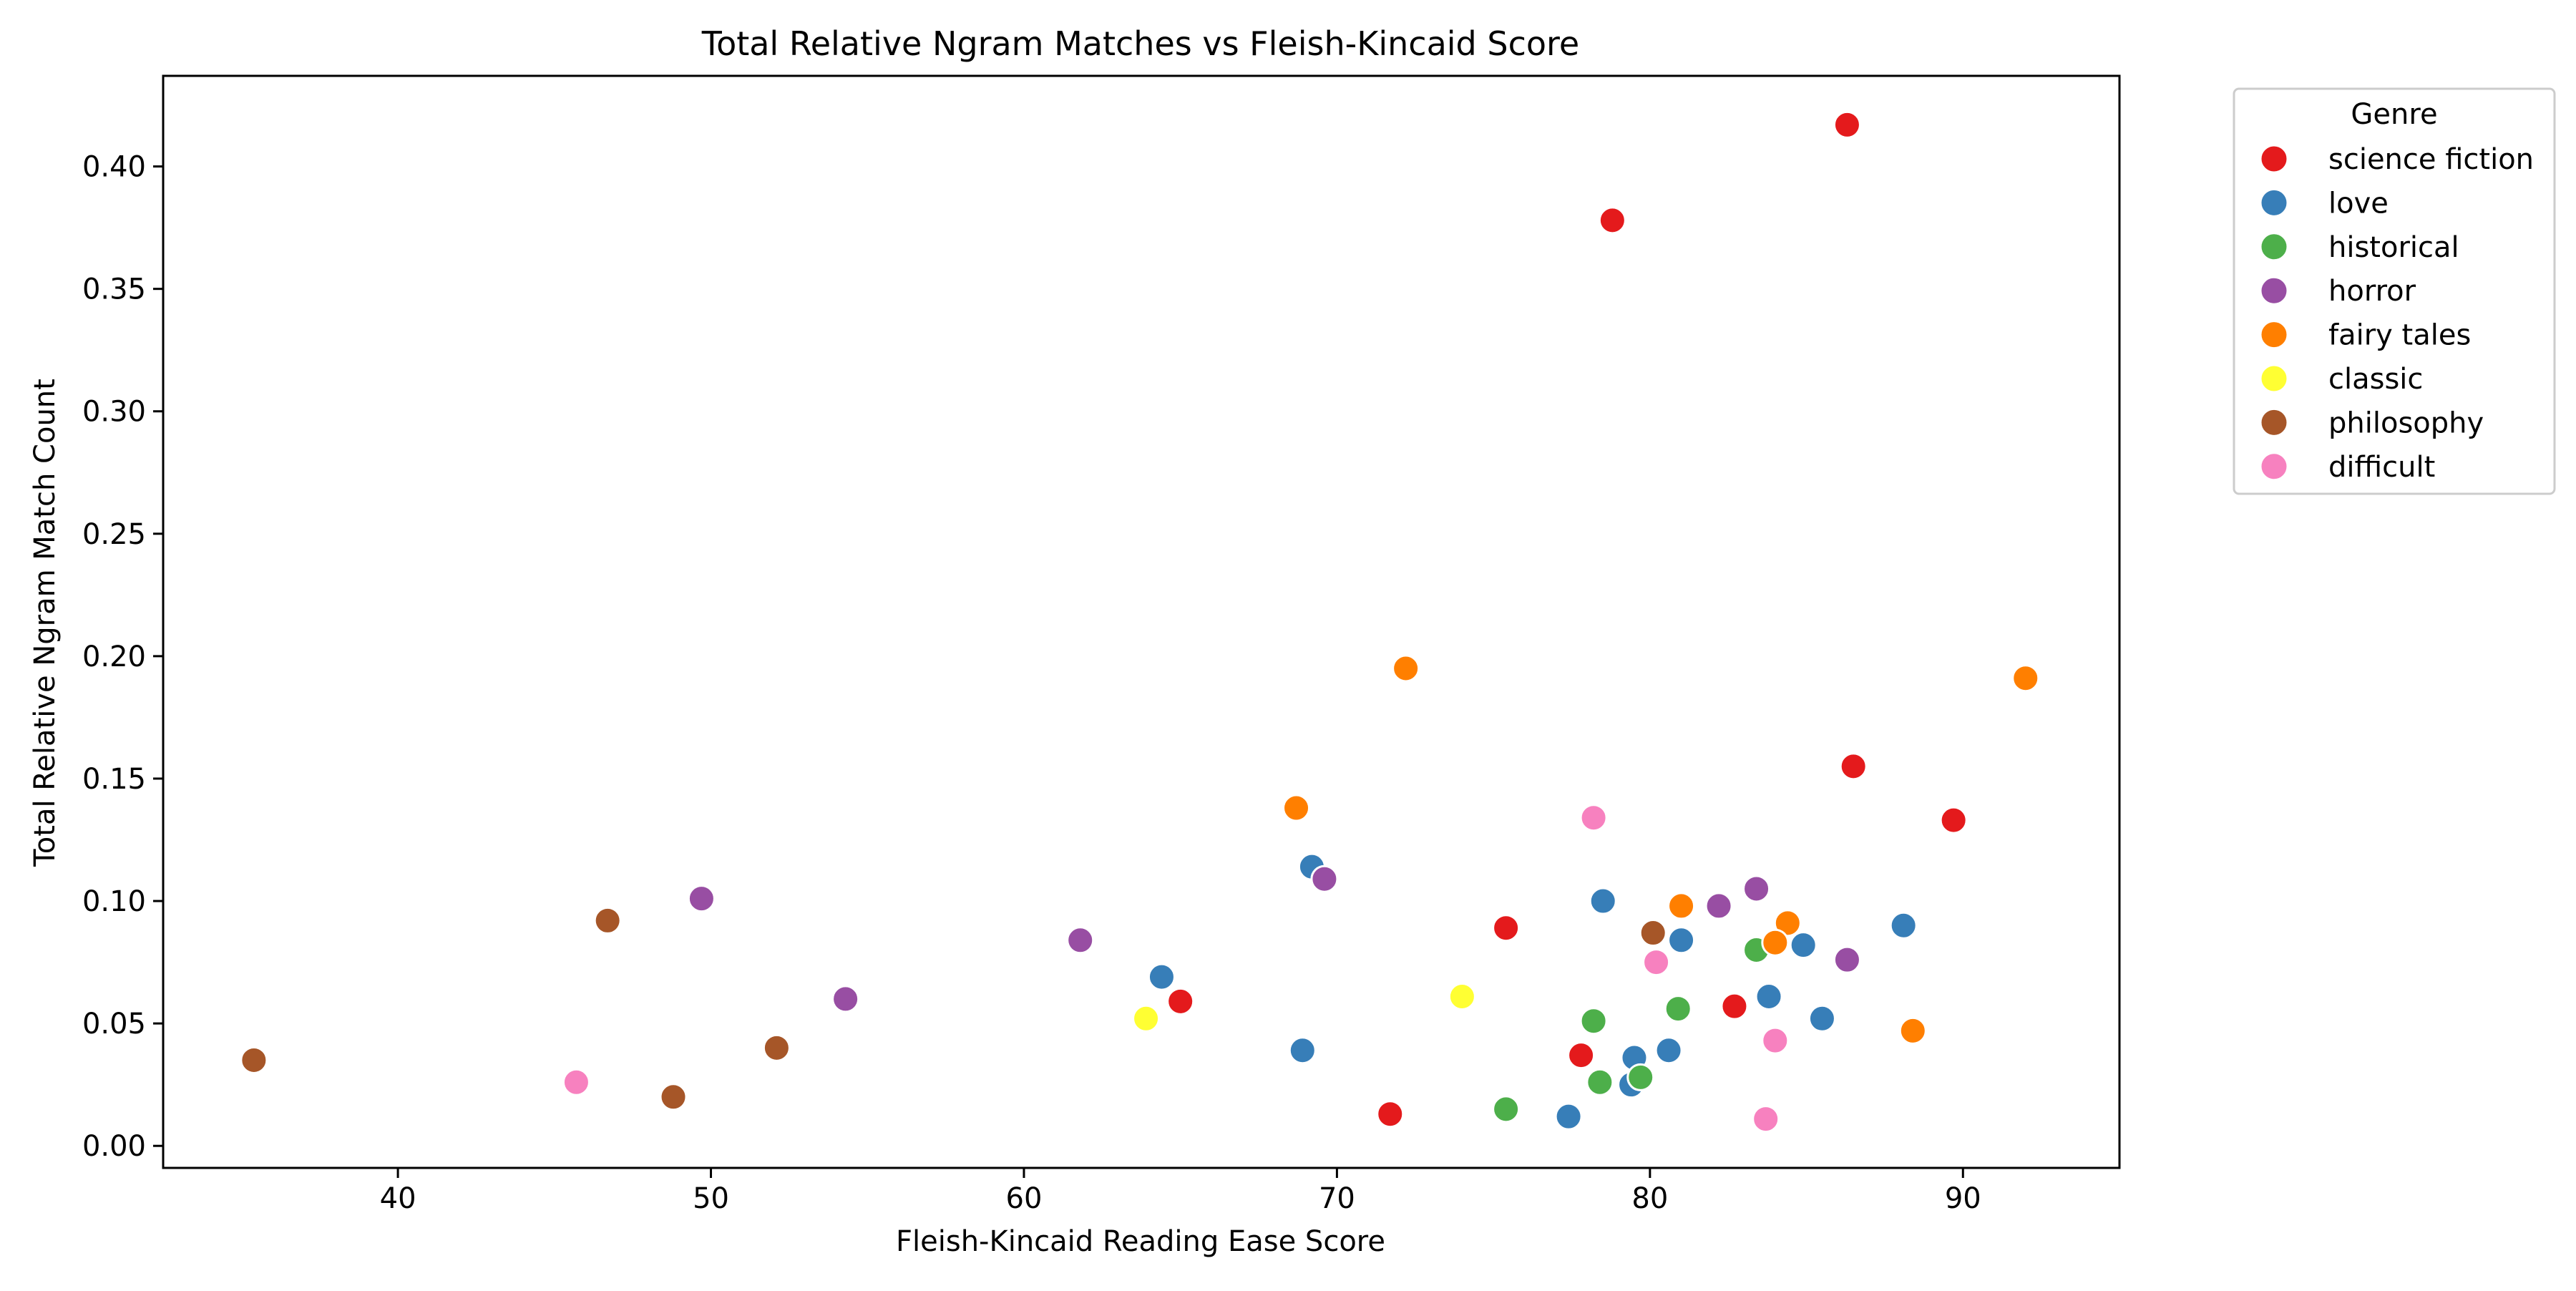 This screenshot has width=2576, height=1291. Describe the element at coordinates (114, 656) in the screenshot. I see `y-tick-label: 0.20` at that location.